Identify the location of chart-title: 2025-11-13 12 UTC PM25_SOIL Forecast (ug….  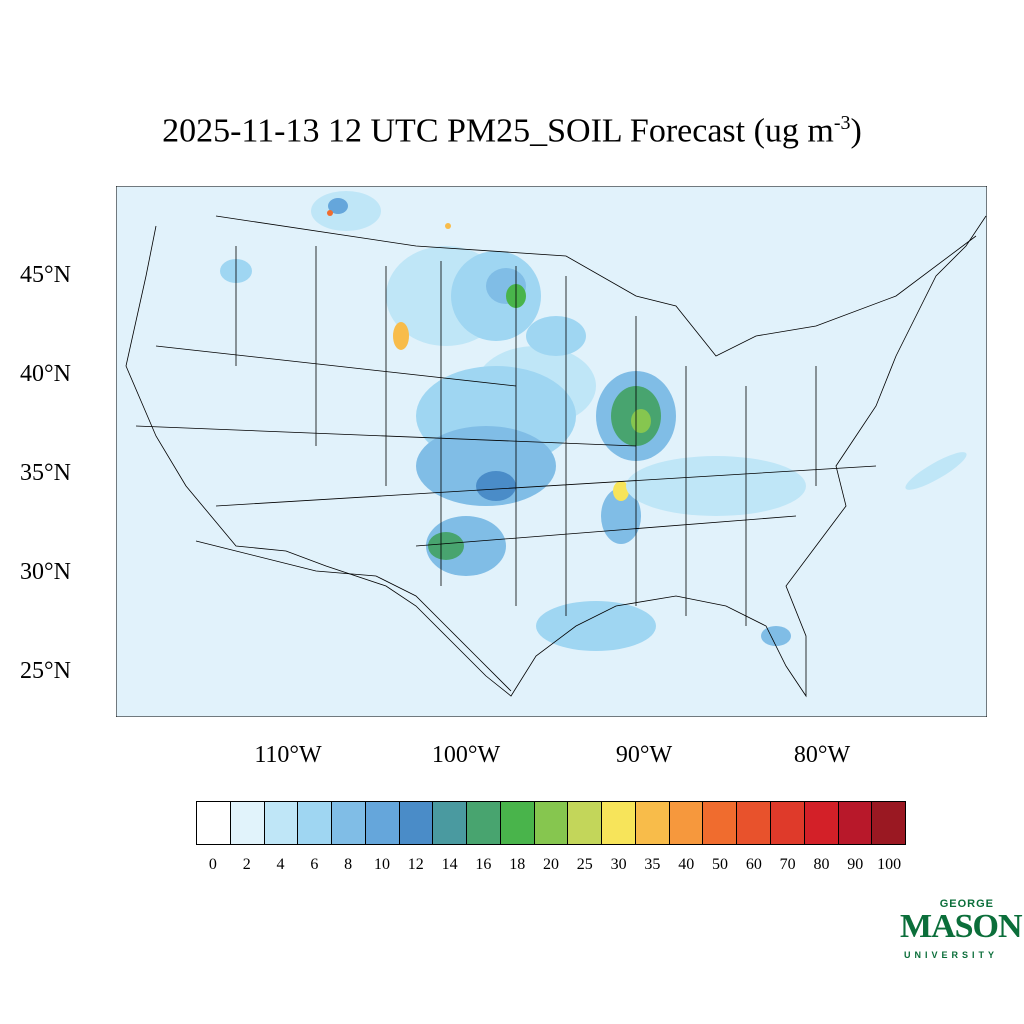
(512, 131).